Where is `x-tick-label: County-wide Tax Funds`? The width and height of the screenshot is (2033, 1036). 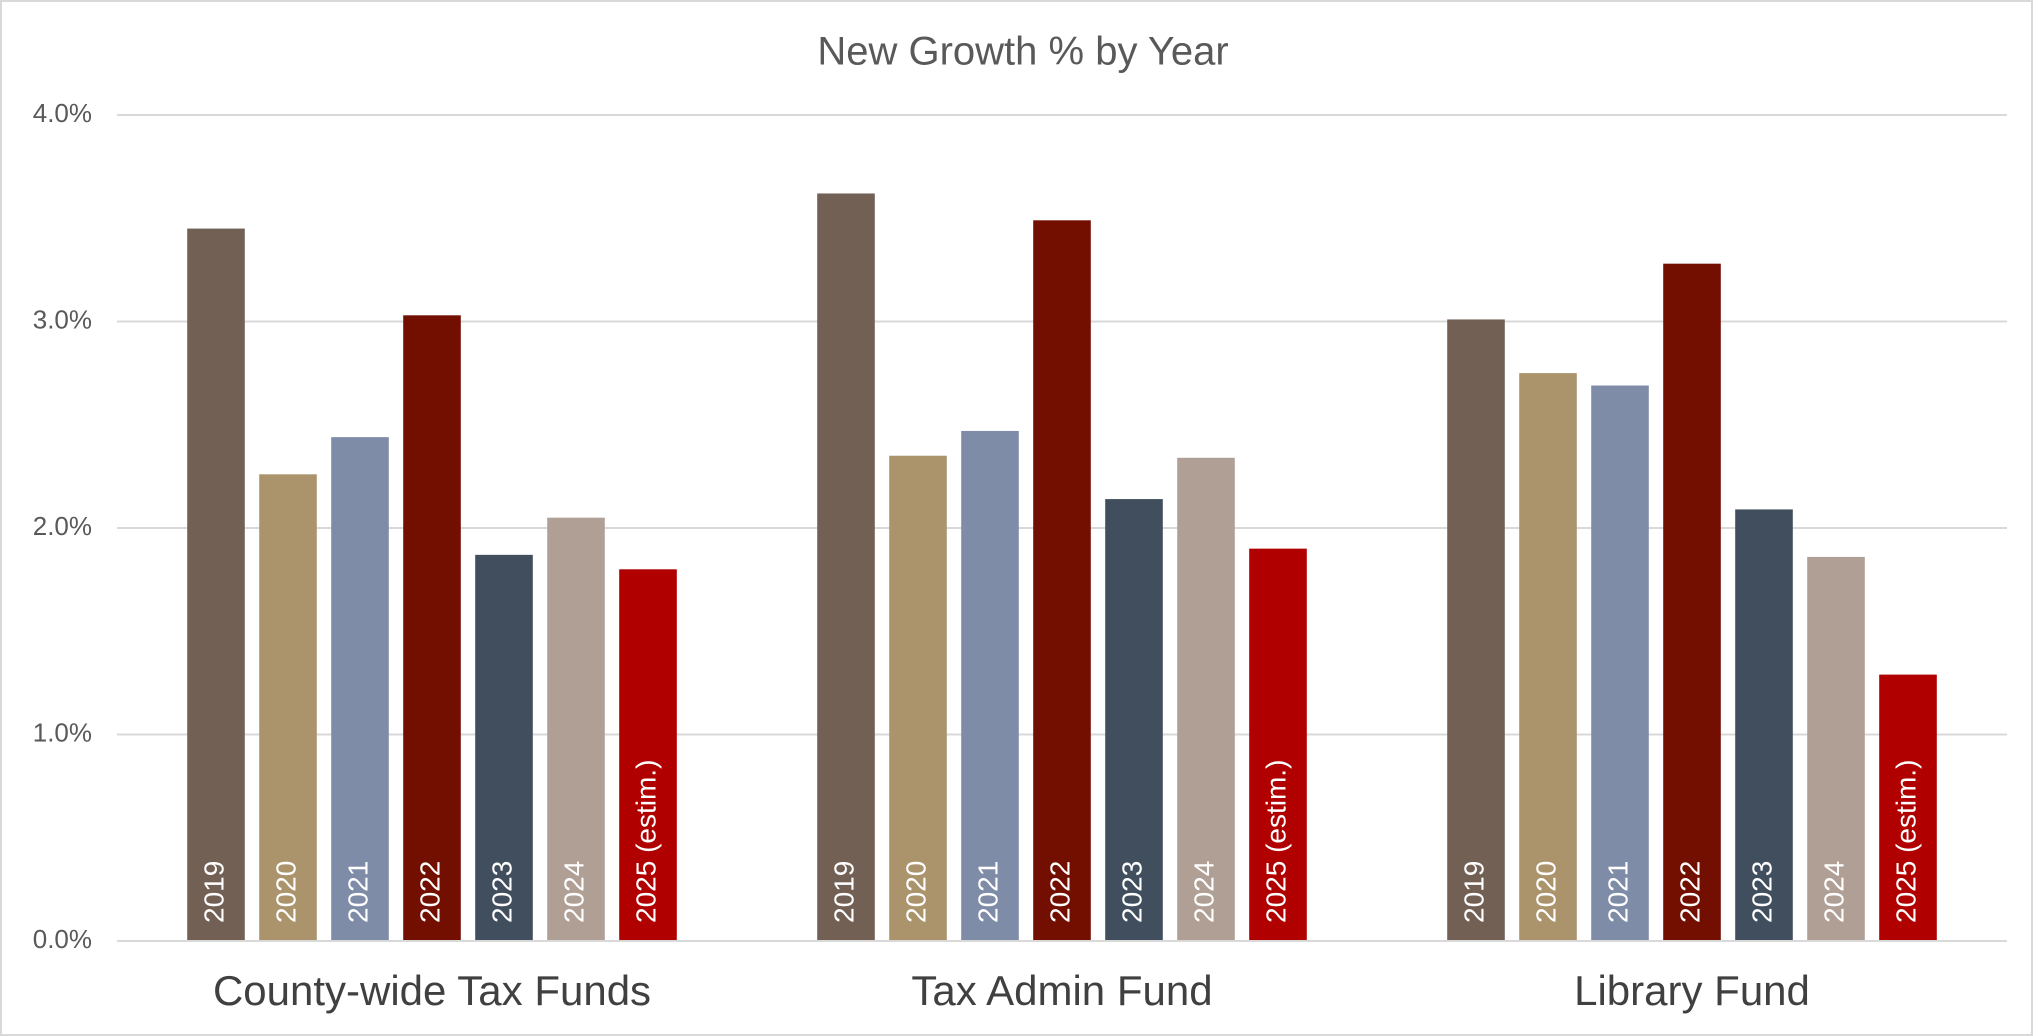 x-tick-label: County-wide Tax Funds is located at coordinates (432, 990).